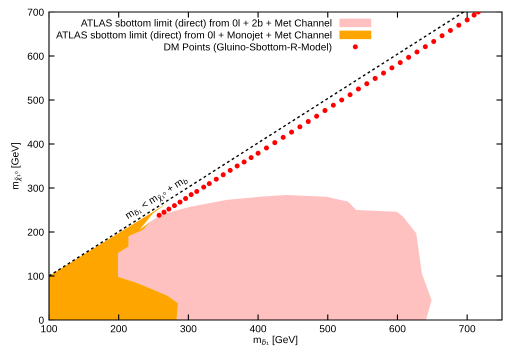  What do you see at coordinates (36, 12) in the screenshot?
I see `y-tick-label: 700` at bounding box center [36, 12].